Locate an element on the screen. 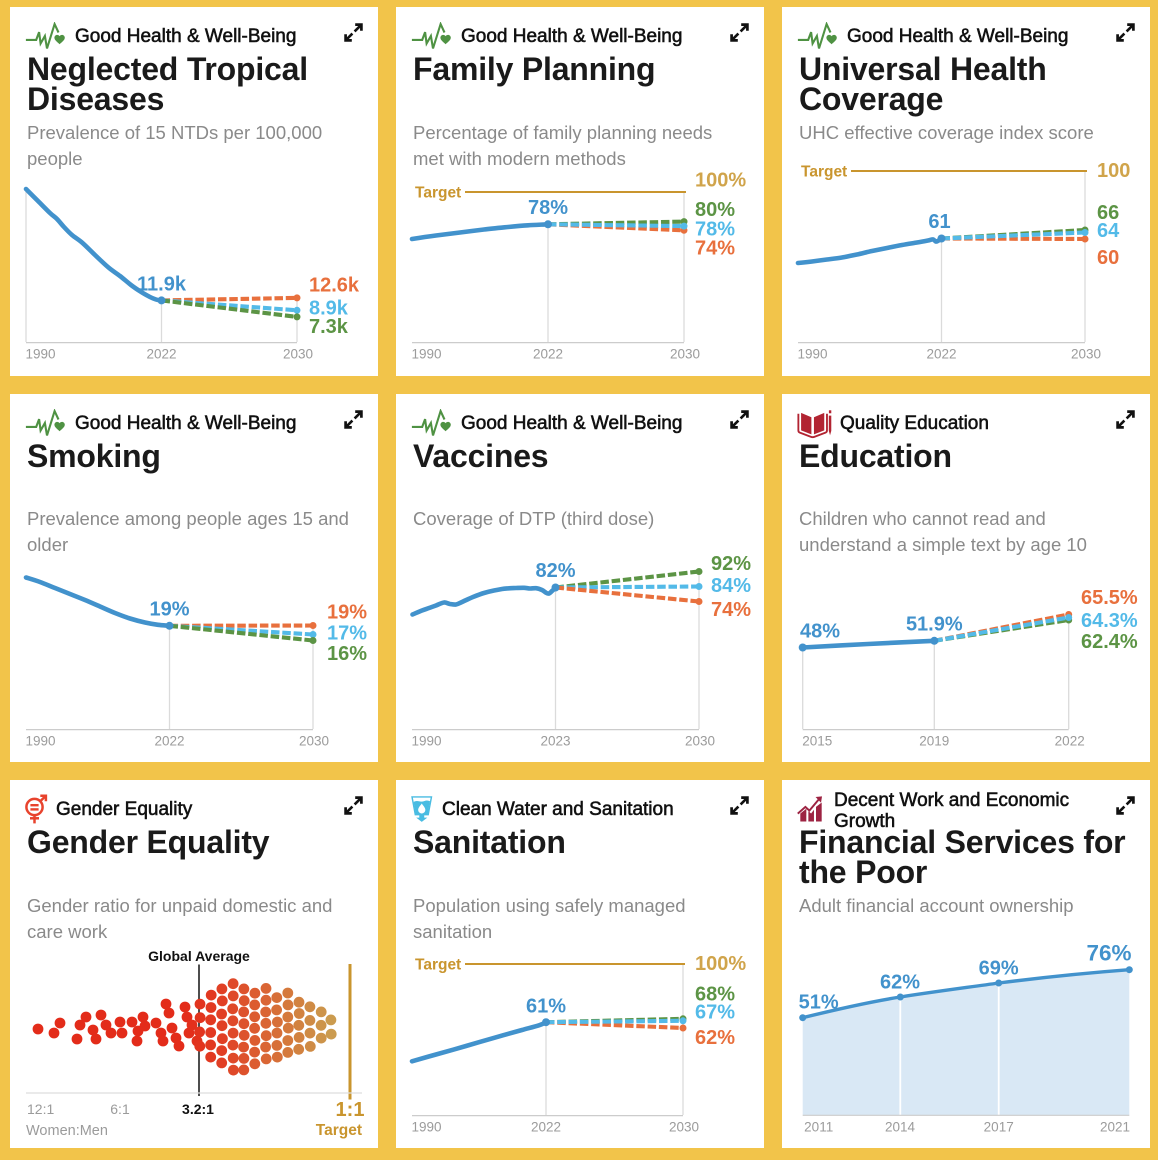 The height and width of the screenshot is (1160, 1158). svg-text: 1:1 is located at coordinates (350, 1110).